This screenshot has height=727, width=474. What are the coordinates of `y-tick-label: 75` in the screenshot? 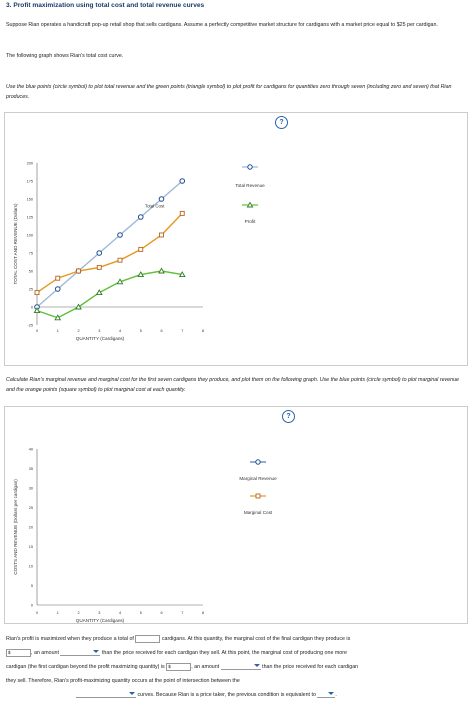 It's located at (31, 254).